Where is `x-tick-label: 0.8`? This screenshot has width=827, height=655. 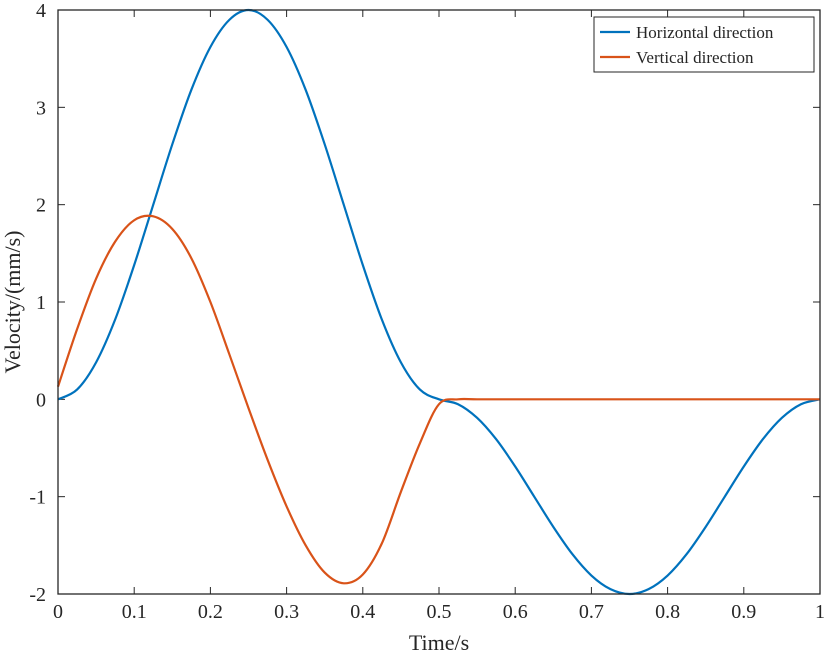
x-tick-label: 0.8 is located at coordinates (667, 612).